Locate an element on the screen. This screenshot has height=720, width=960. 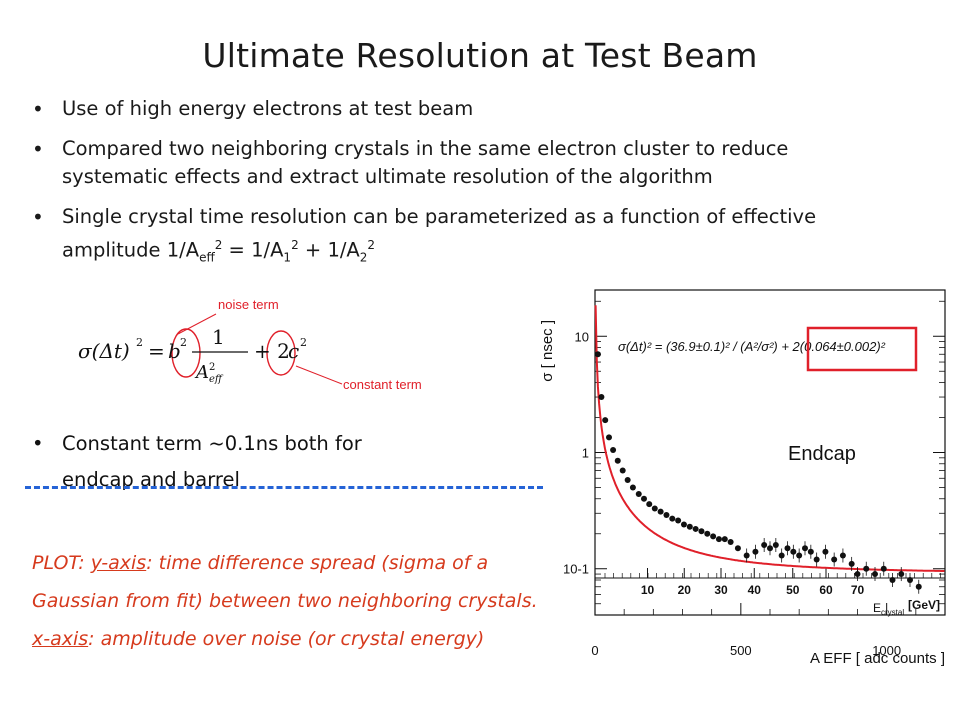
energy-tick-label: 20 is located at coordinates (685, 590).